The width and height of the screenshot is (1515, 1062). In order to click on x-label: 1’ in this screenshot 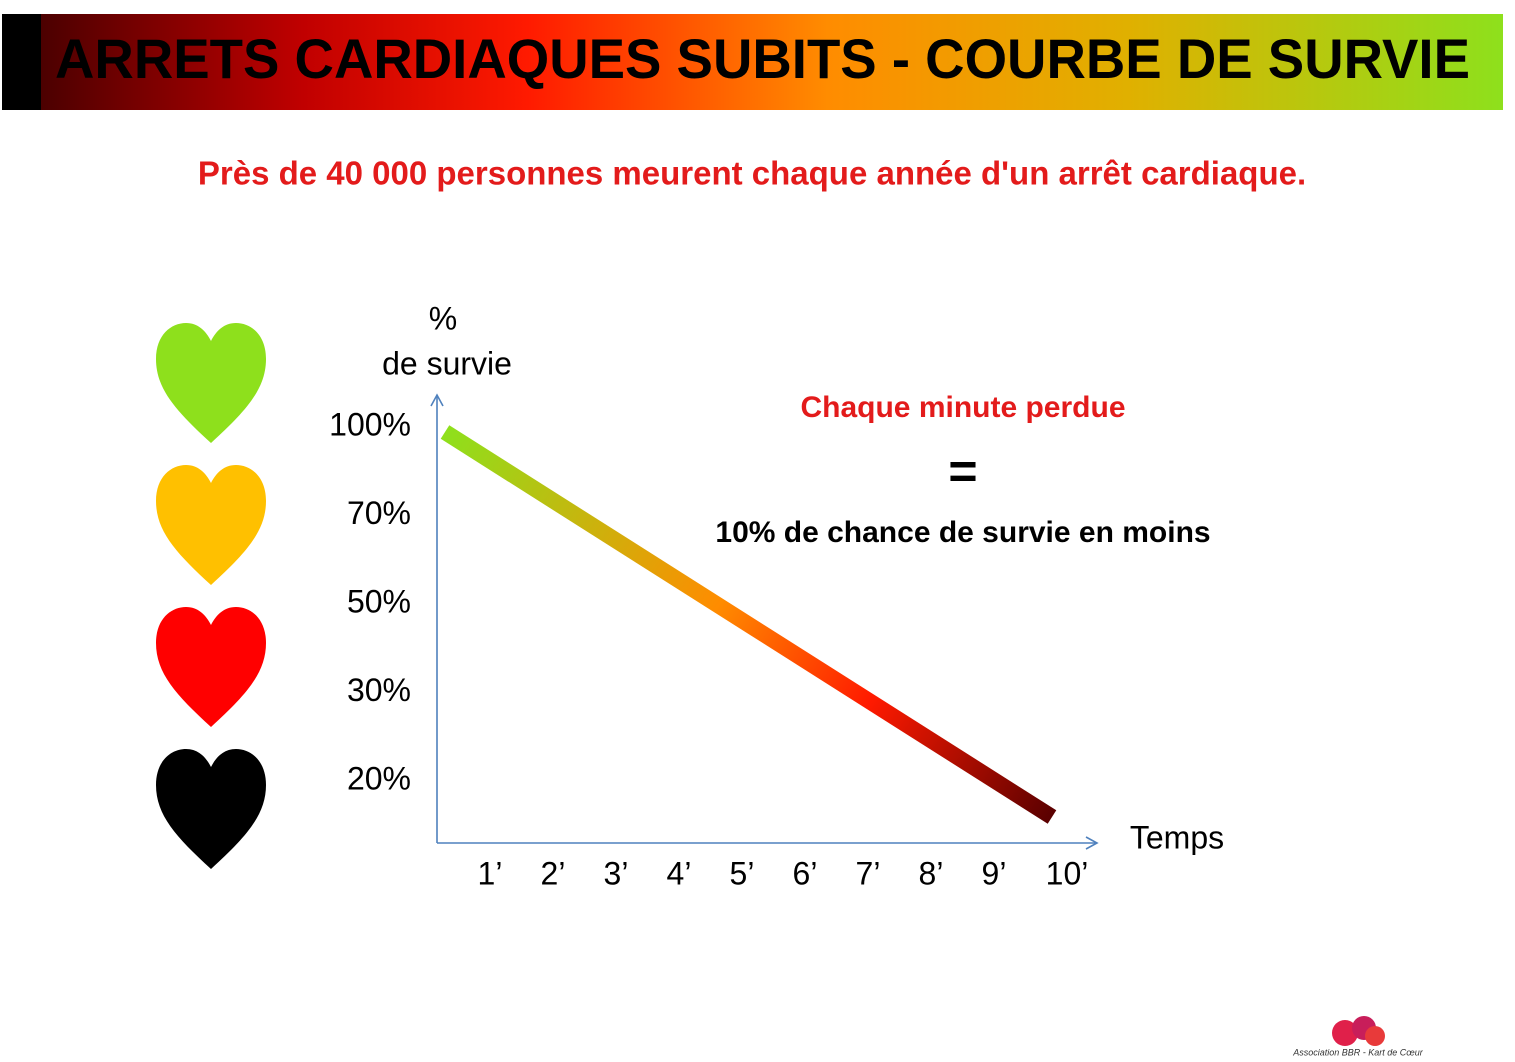, I will do `click(490, 873)`.